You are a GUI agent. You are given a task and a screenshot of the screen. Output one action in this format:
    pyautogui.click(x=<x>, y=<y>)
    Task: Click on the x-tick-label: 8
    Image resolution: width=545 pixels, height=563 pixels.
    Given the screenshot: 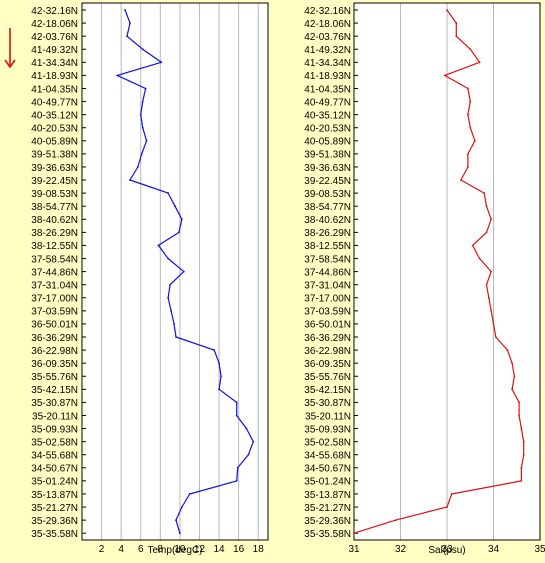 What is the action you would take?
    pyautogui.click(x=161, y=549)
    